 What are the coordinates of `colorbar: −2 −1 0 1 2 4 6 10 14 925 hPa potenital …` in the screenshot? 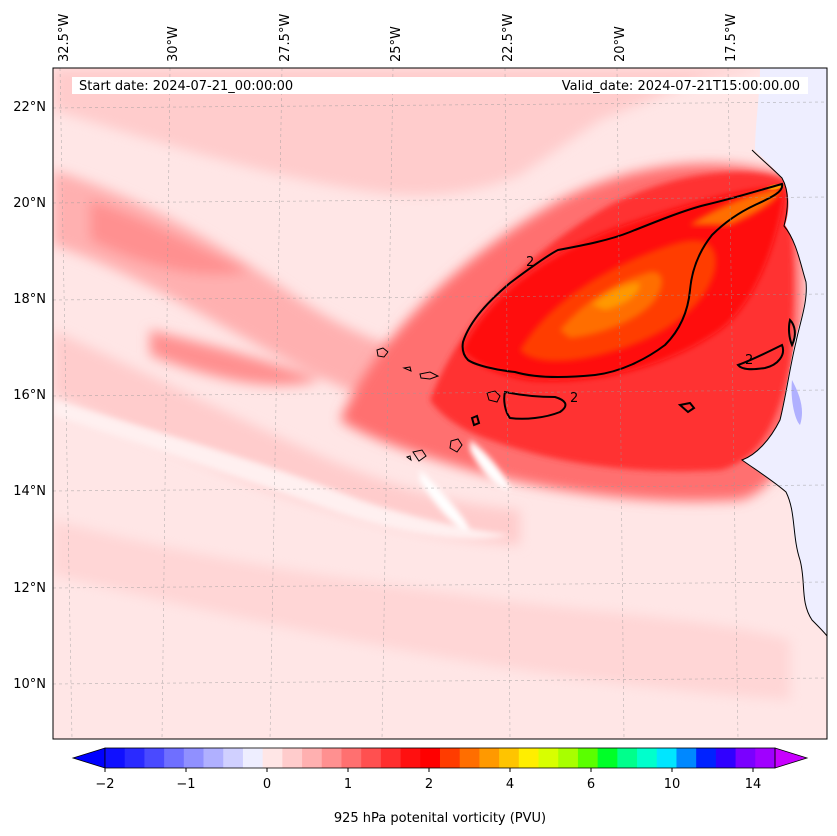 It's located at (440, 786).